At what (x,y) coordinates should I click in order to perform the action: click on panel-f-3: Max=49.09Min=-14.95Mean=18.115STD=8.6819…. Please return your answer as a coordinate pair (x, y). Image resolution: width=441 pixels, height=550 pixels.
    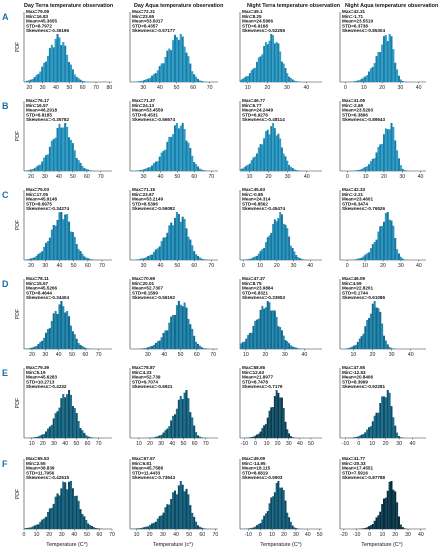
    Looking at the image, I should click on (281, 497).